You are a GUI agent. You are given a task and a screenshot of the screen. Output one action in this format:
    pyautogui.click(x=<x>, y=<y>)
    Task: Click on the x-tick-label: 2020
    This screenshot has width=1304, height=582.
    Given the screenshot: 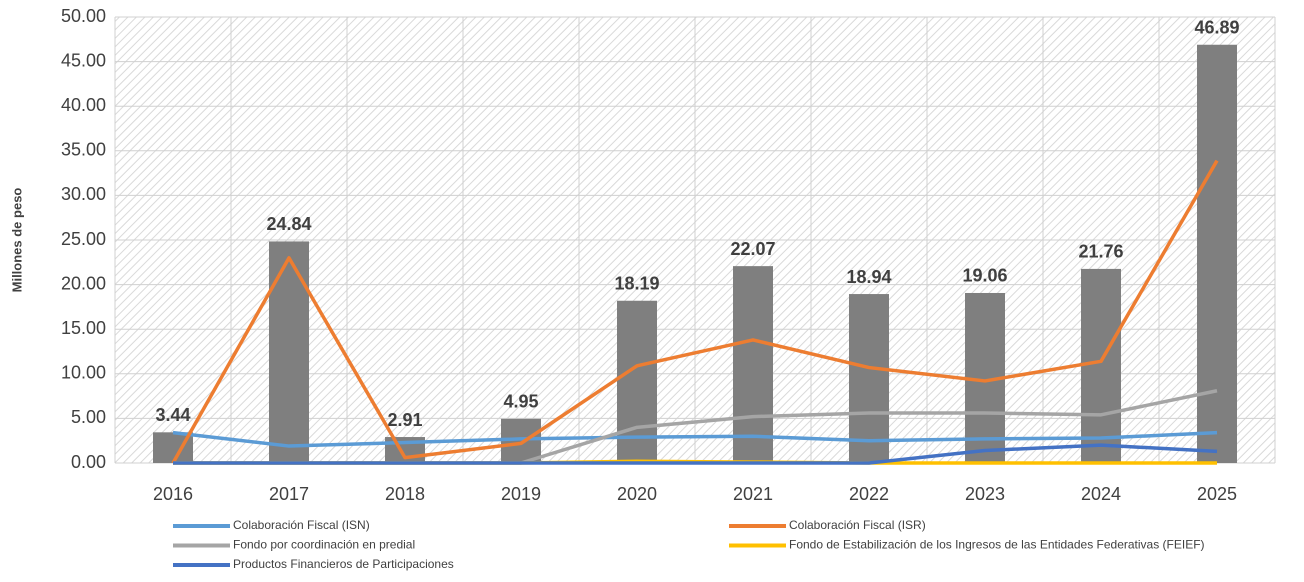 What is the action you would take?
    pyautogui.click(x=637, y=494)
    